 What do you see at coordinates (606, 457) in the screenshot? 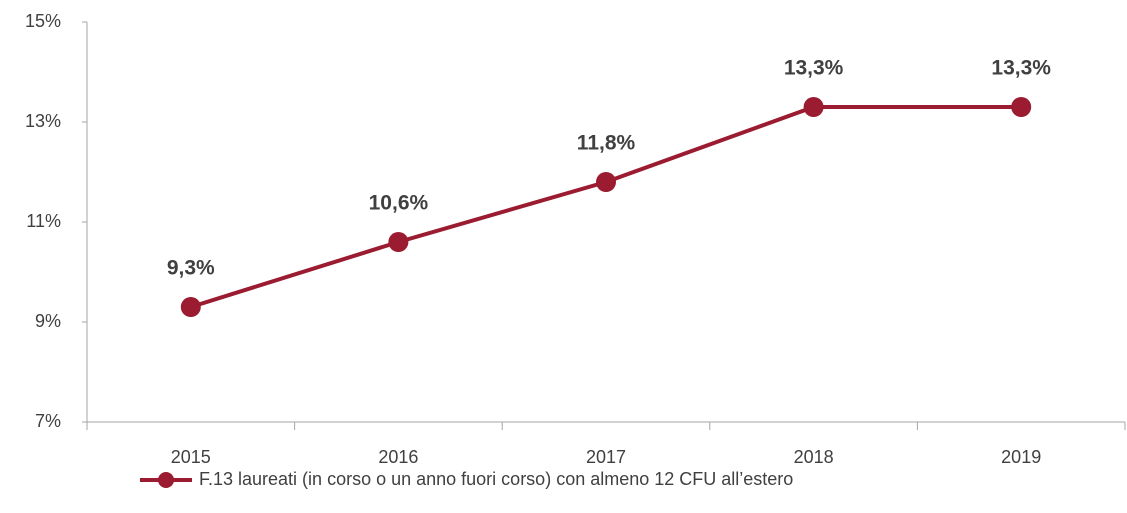
I see `x-tick-label: 2017` at bounding box center [606, 457].